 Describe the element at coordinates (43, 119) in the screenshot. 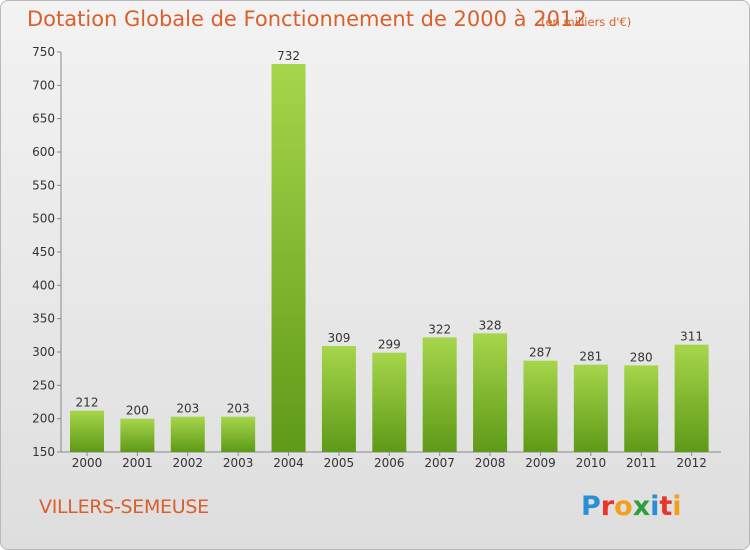

I see `y-tick-label: 650` at that location.